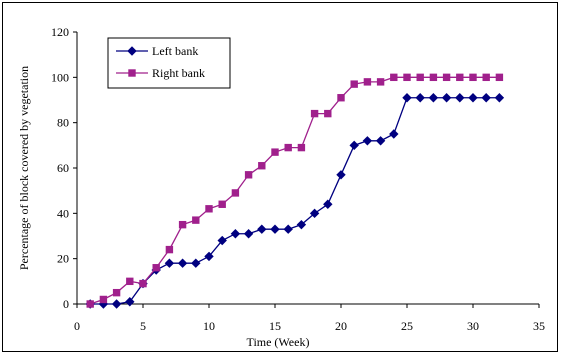  What do you see at coordinates (178, 73) in the screenshot?
I see `legend-right-bank-label: Right bank` at bounding box center [178, 73].